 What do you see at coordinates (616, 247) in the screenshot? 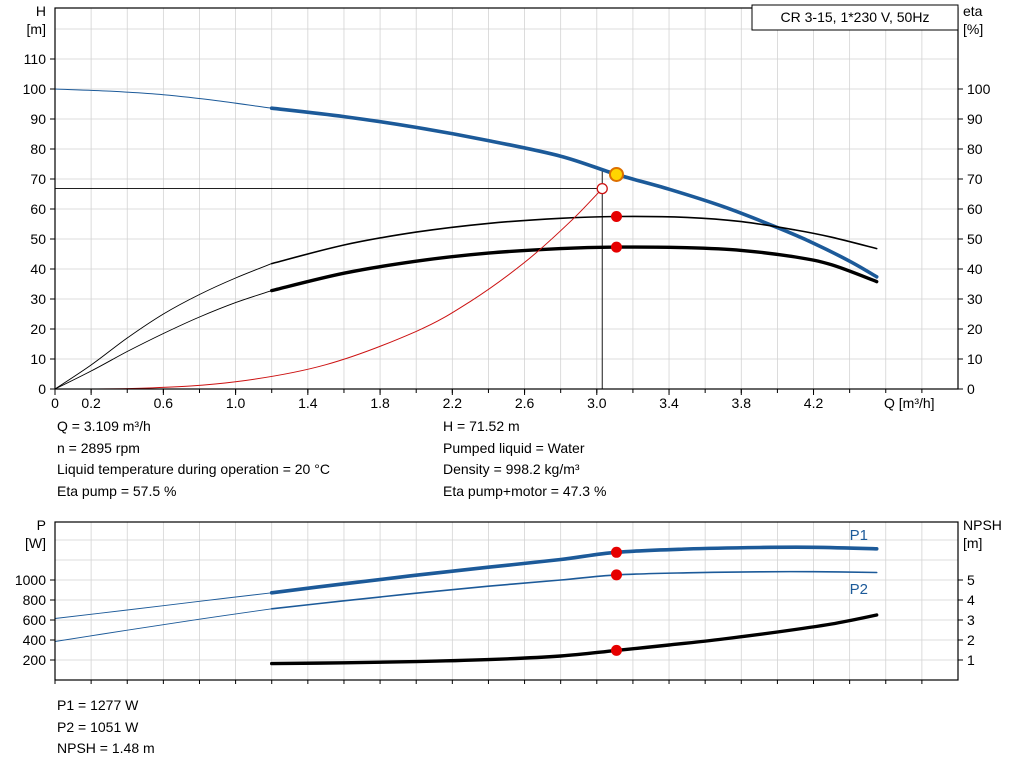
I see `duty-point-eta-pump-motor` at bounding box center [616, 247].